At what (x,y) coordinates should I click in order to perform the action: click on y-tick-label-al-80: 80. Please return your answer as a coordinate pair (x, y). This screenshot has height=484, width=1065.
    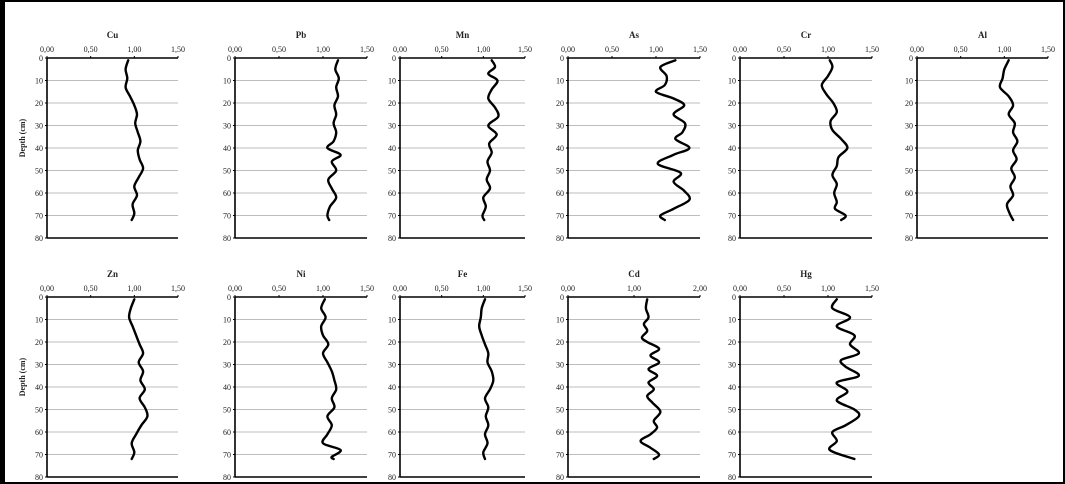
    Looking at the image, I should click on (909, 238).